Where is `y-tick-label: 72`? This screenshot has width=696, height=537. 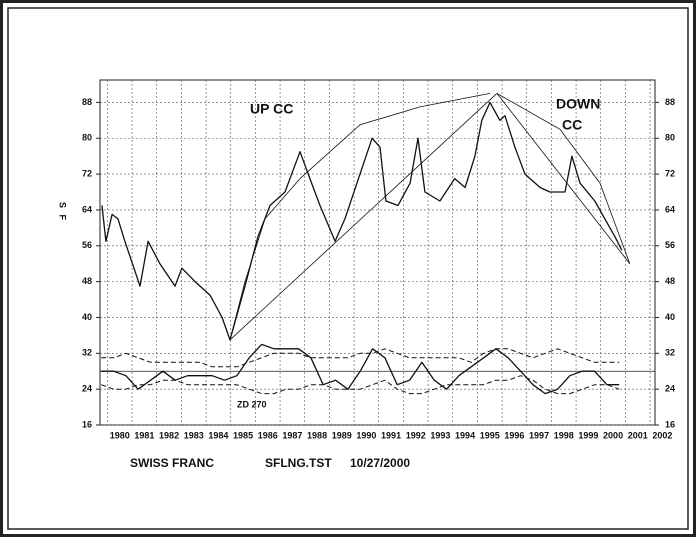 y-tick-label: 72 is located at coordinates (87, 173).